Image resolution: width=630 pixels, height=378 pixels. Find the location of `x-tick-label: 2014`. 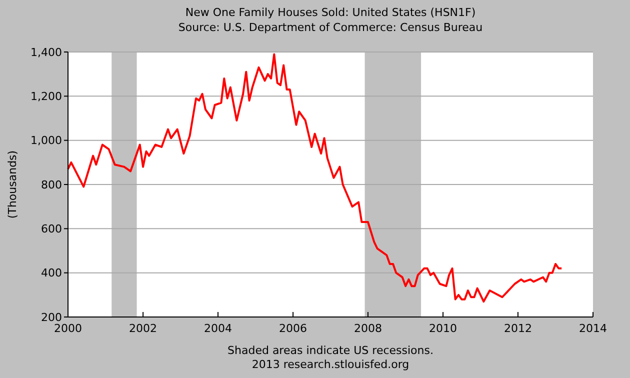

x-tick-label: 2014 is located at coordinates (593, 328).